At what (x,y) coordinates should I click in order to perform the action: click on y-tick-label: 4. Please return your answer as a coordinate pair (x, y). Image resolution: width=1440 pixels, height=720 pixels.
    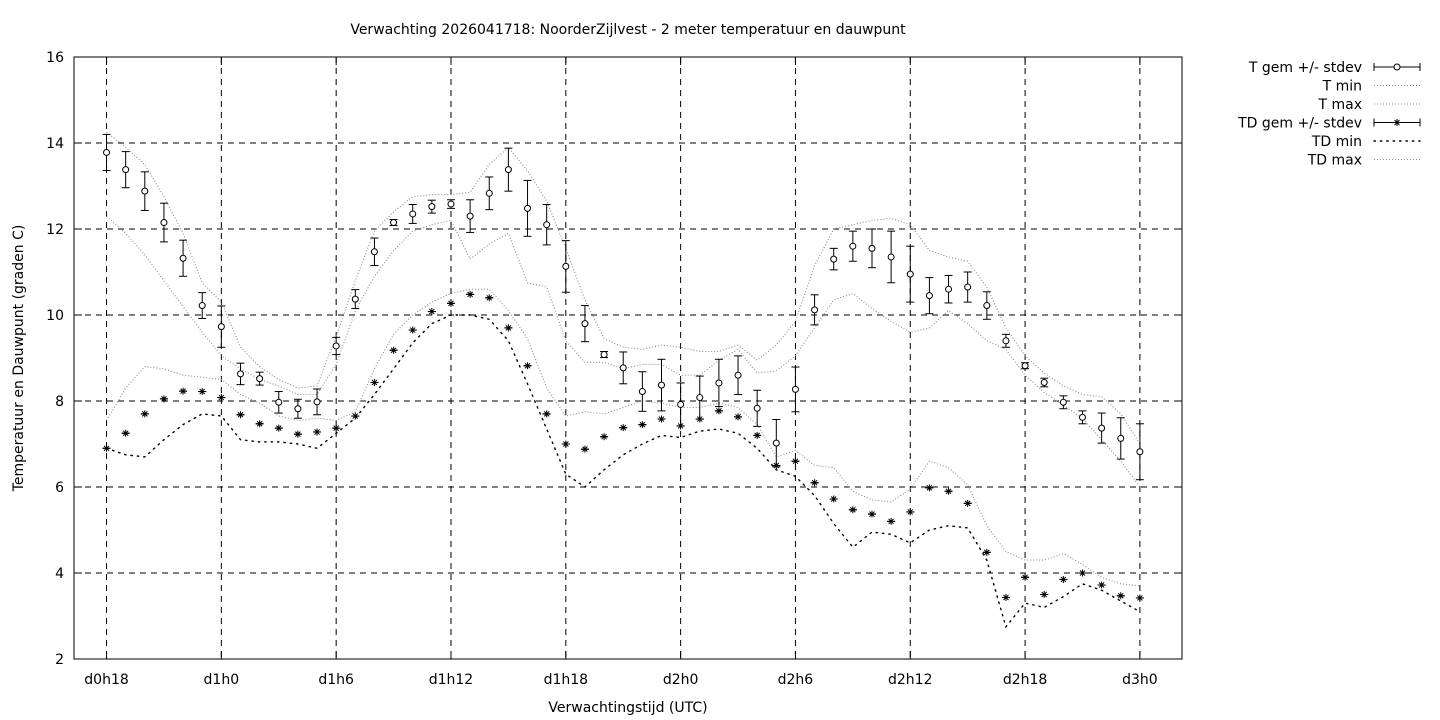
    Looking at the image, I should click on (59, 574).